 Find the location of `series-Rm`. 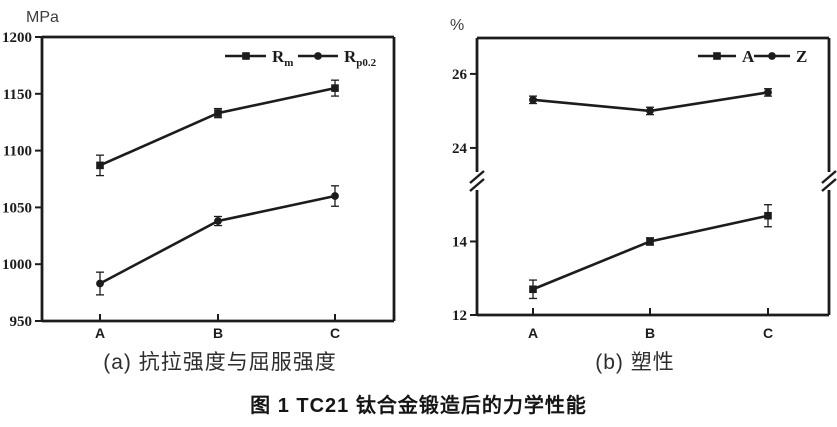

series-Rm is located at coordinates (217, 128).